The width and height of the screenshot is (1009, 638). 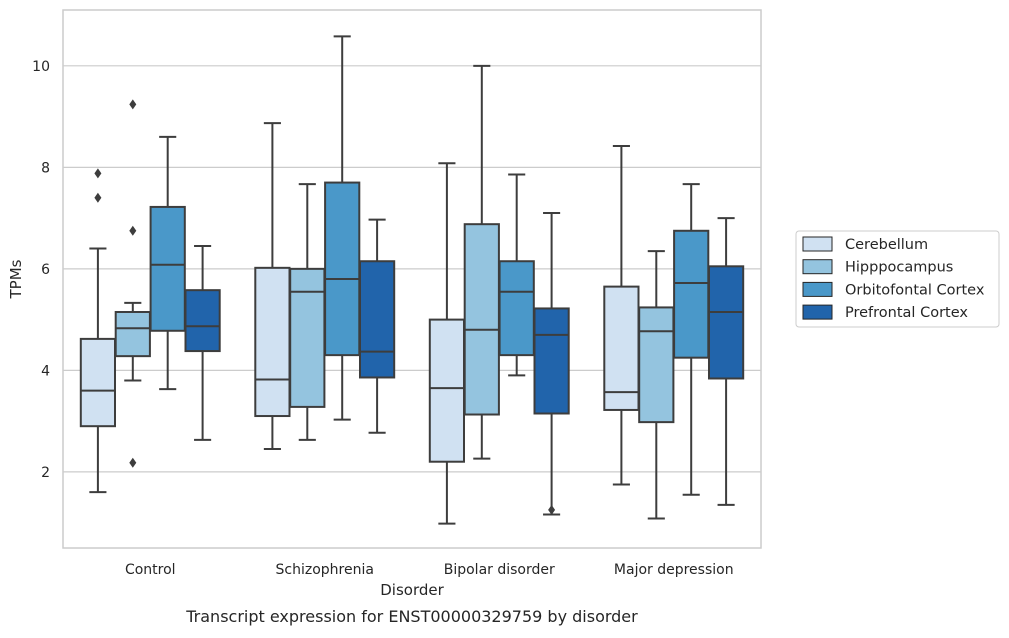 I want to click on legend-label: Prefrontal Cortex, so click(x=906, y=313).